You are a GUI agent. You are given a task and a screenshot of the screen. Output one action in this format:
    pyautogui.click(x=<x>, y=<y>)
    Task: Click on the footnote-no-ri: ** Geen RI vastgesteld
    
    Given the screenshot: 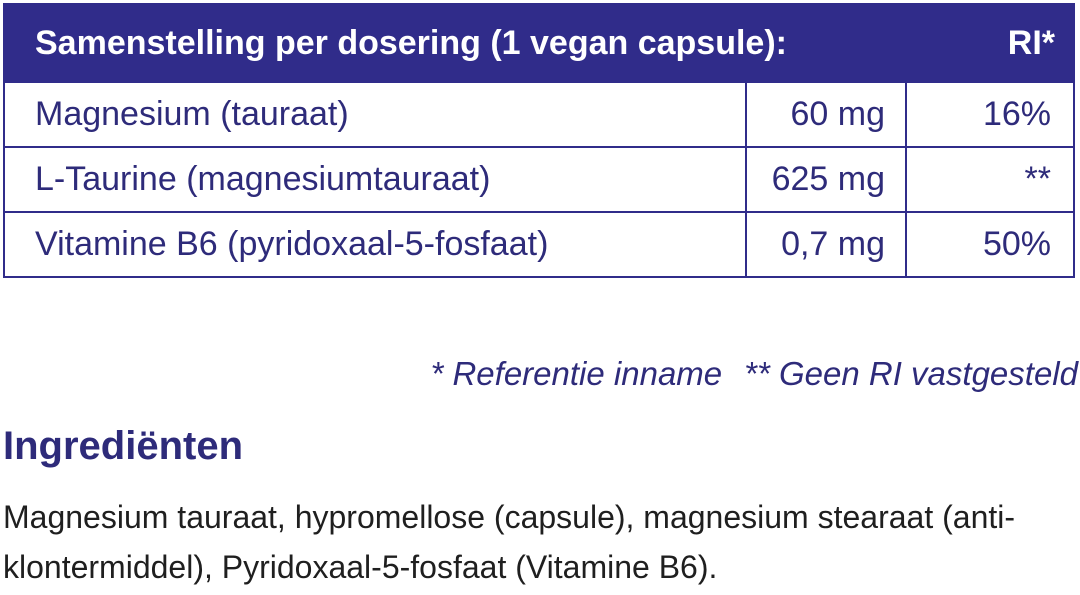 What is the action you would take?
    pyautogui.click(x=911, y=373)
    